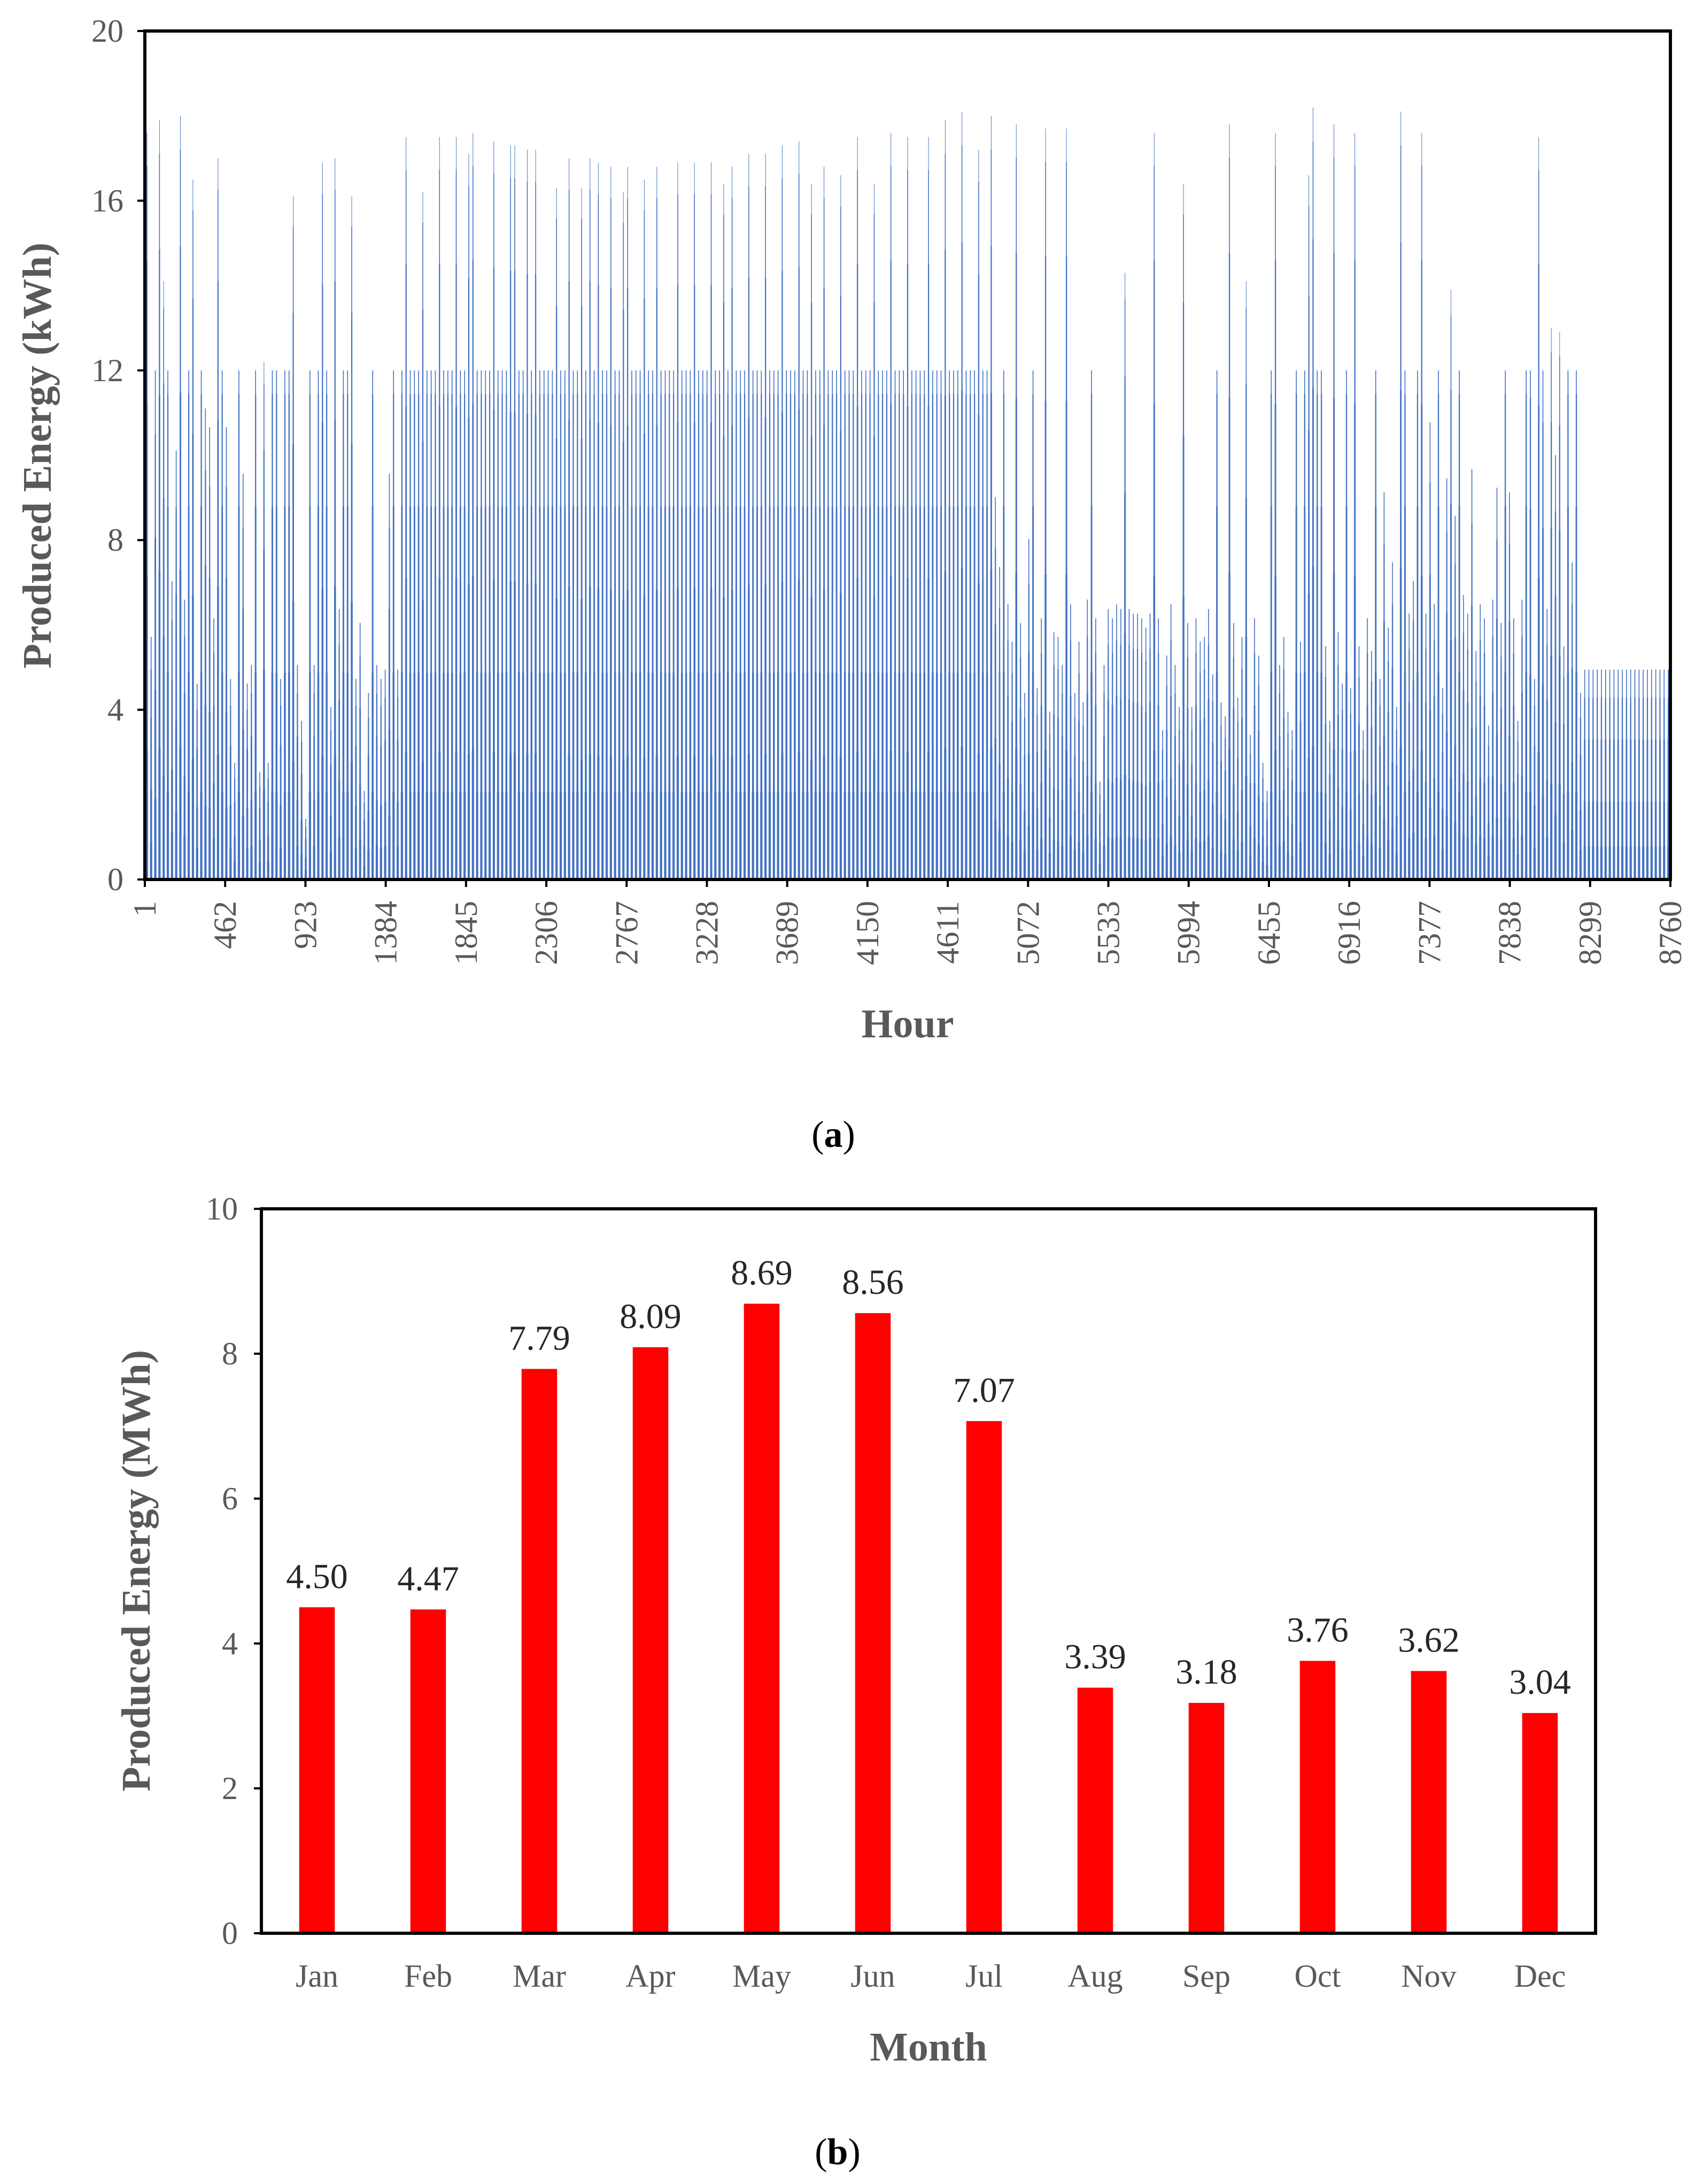 Image resolution: width=1703 pixels, height=2184 pixels. What do you see at coordinates (762, 1618) in the screenshot?
I see `chart-b-bar-may` at bounding box center [762, 1618].